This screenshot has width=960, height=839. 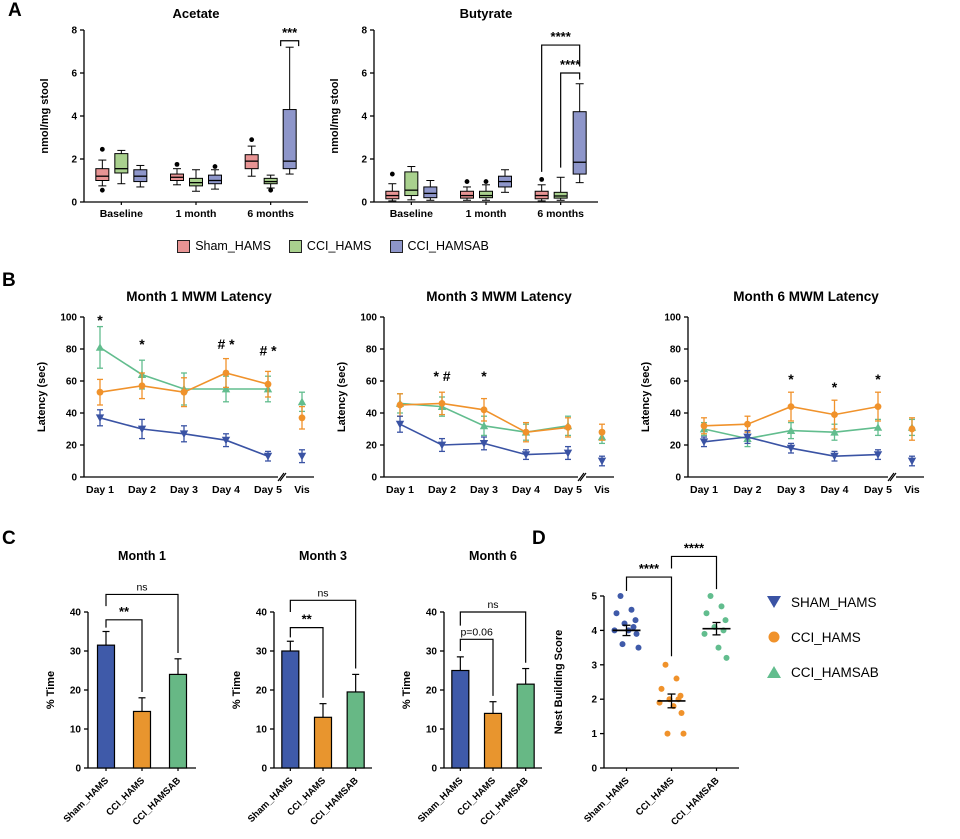 I want to click on triangle-up-icon, so click(x=774, y=672).